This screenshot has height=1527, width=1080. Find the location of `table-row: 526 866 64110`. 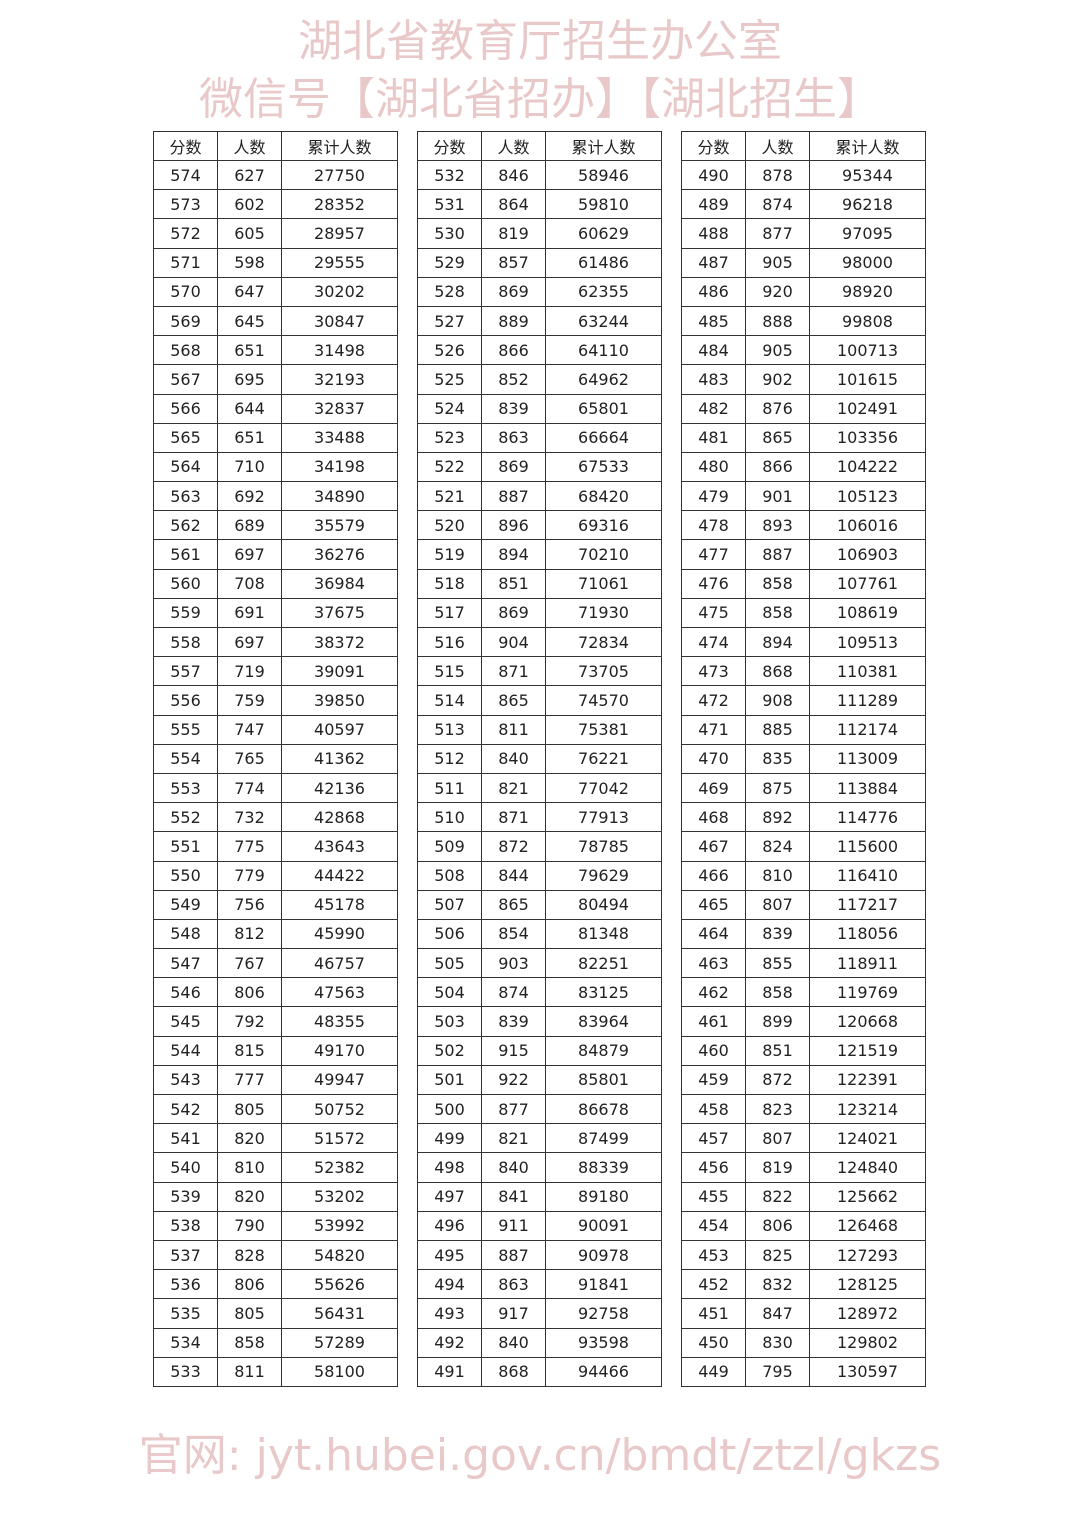

table-row: 526 866 64110 is located at coordinates (539, 350).